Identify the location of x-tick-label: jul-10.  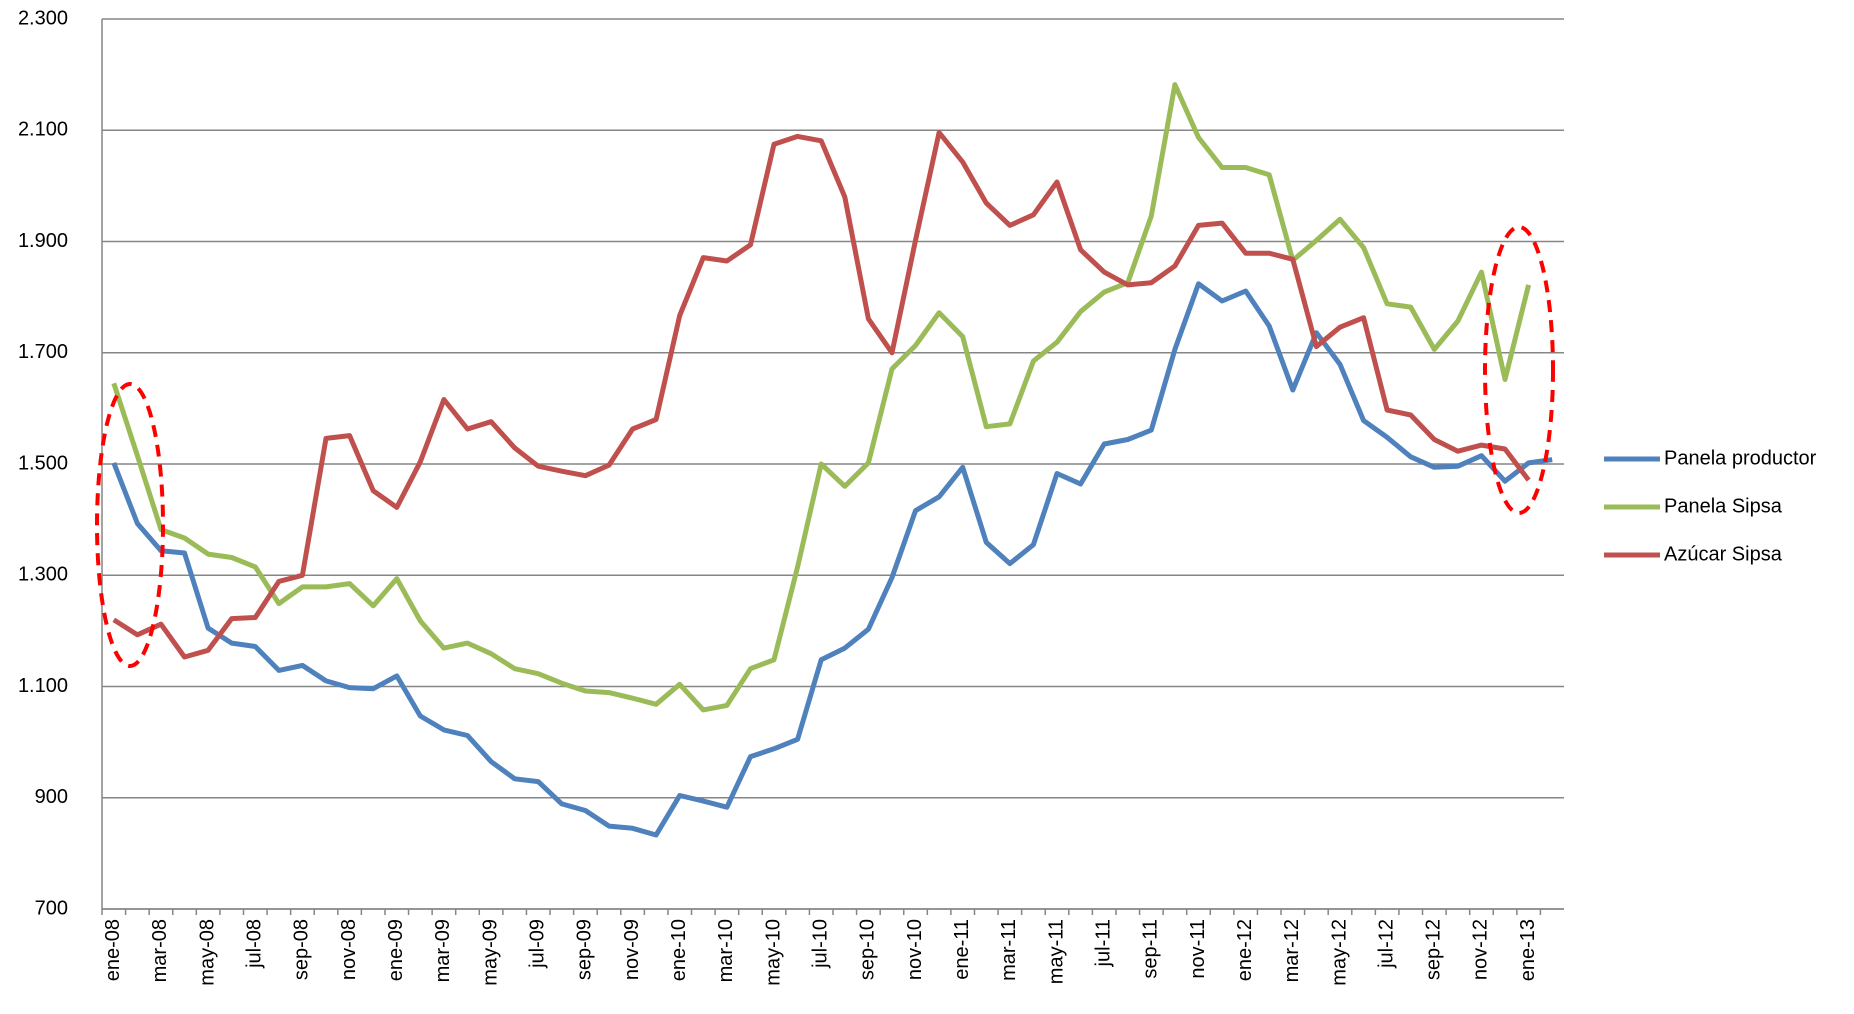
(820, 944).